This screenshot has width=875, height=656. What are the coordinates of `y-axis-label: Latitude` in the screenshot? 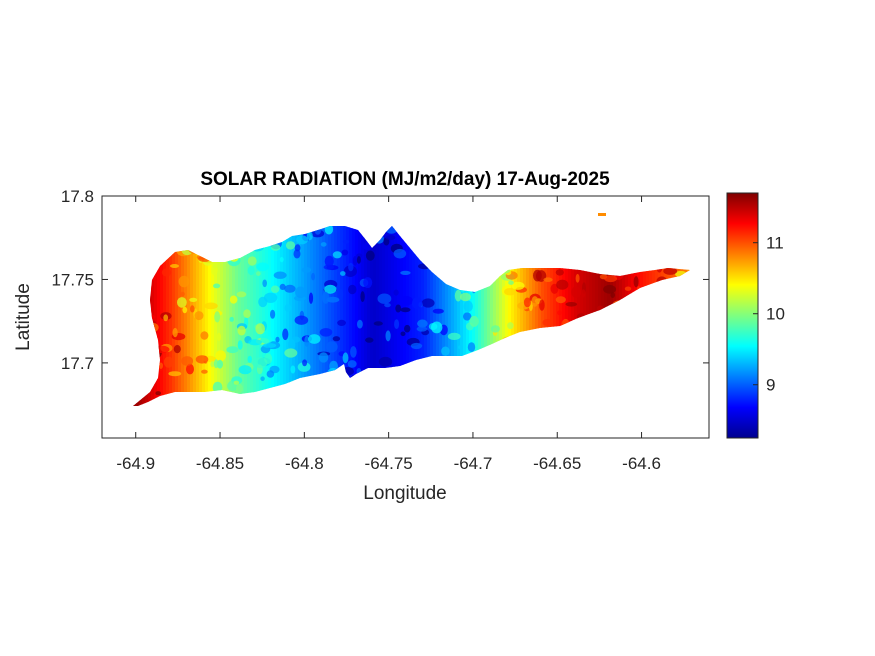 It's located at (23, 317).